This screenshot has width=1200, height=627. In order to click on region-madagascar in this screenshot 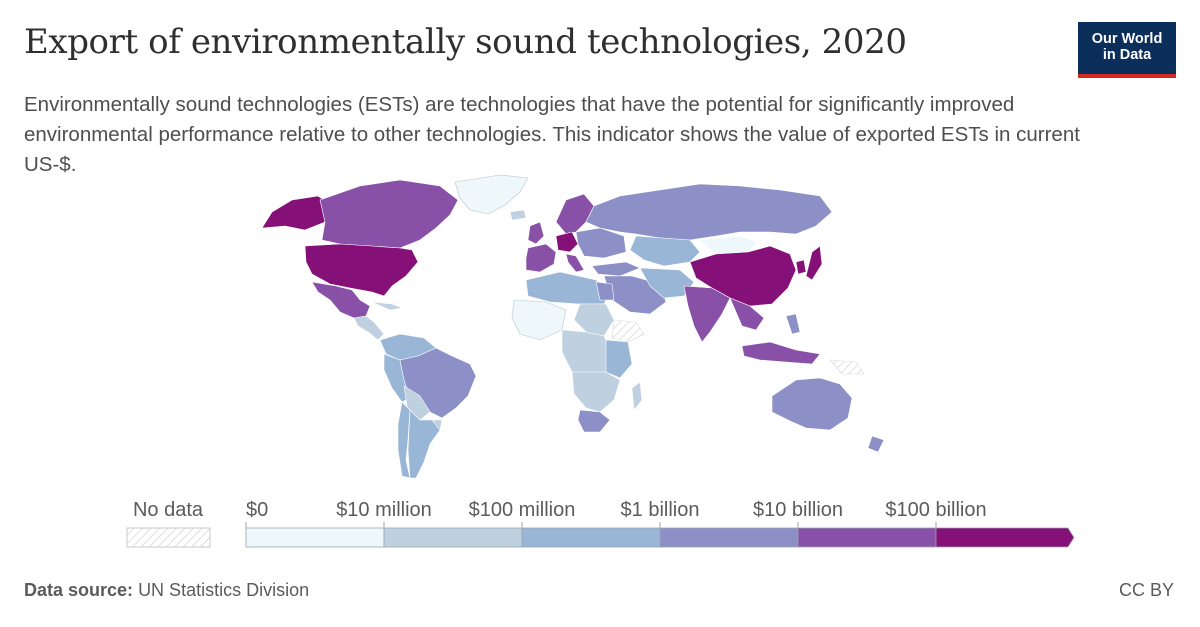, I will do `click(637, 396)`.